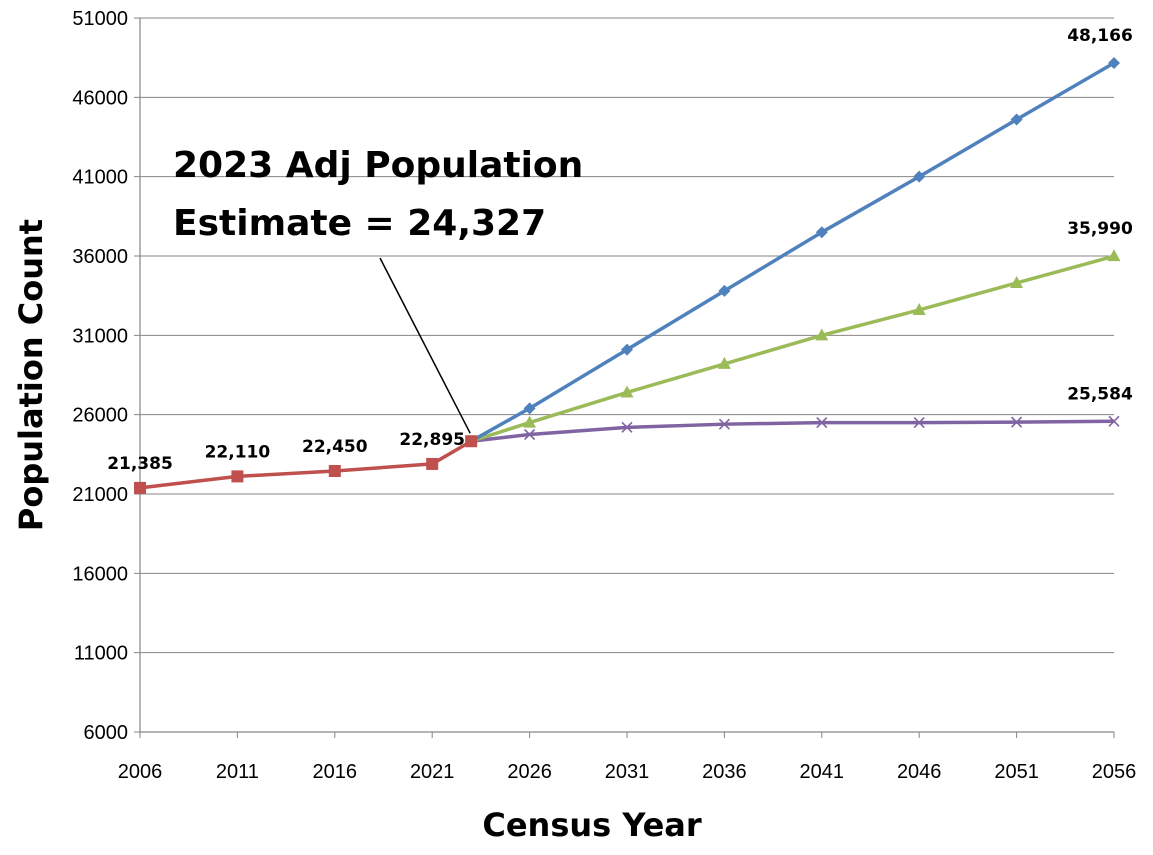 The image size is (1153, 855). Describe the element at coordinates (237, 772) in the screenshot. I see `x-tick-label: 2011` at that location.